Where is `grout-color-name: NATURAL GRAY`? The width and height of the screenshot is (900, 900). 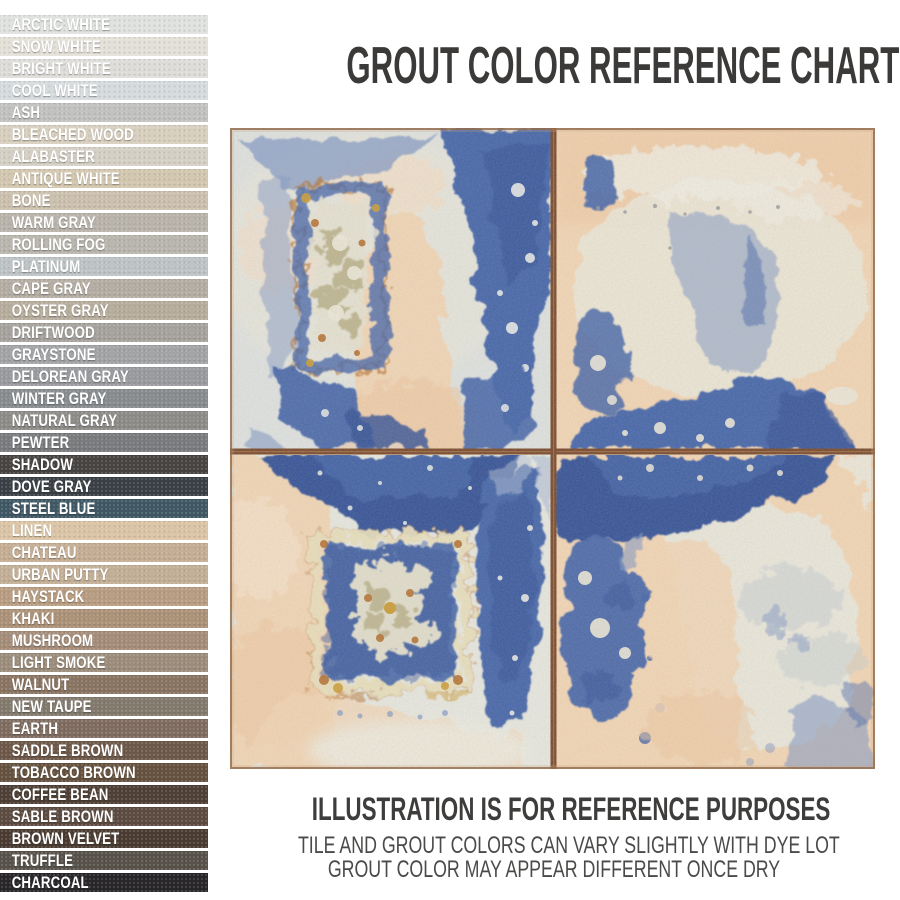
grout-color-name: NATURAL GRAY is located at coordinates (64, 420).